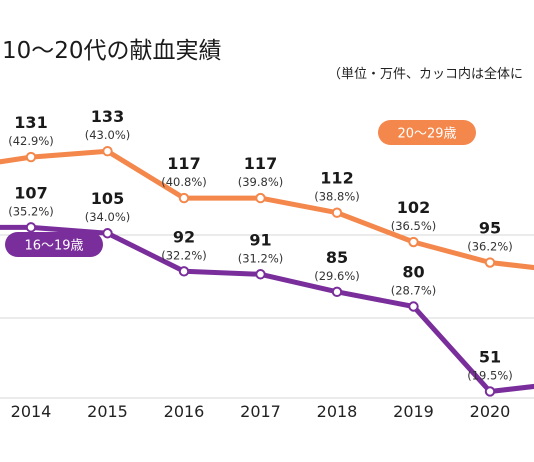 Image resolution: width=534 pixels, height=462 pixels. What do you see at coordinates (337, 276) in the screenshot?
I see `pct-label-s1-5: (29.6%)` at bounding box center [337, 276].